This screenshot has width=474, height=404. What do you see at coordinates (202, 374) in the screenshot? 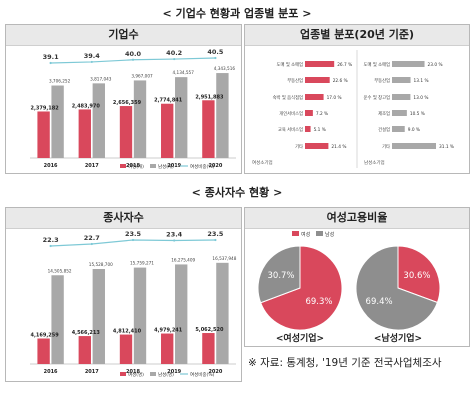
I see `employee-legend-ratio: 여성비중(%)` at bounding box center [202, 374].